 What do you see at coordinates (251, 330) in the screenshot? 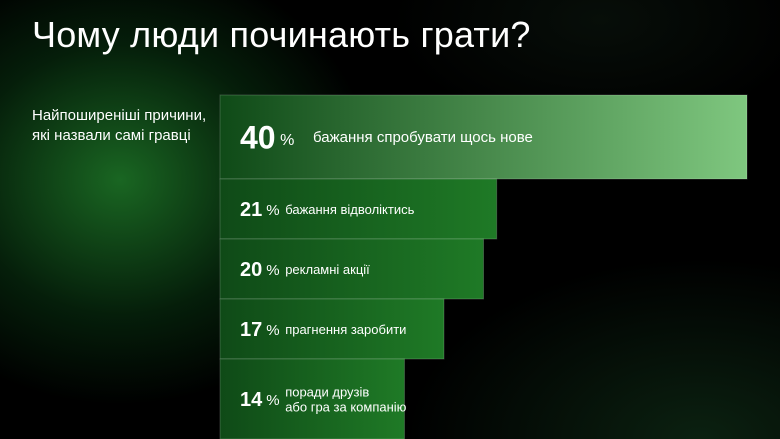
I see `value-label-4: 17` at bounding box center [251, 330].